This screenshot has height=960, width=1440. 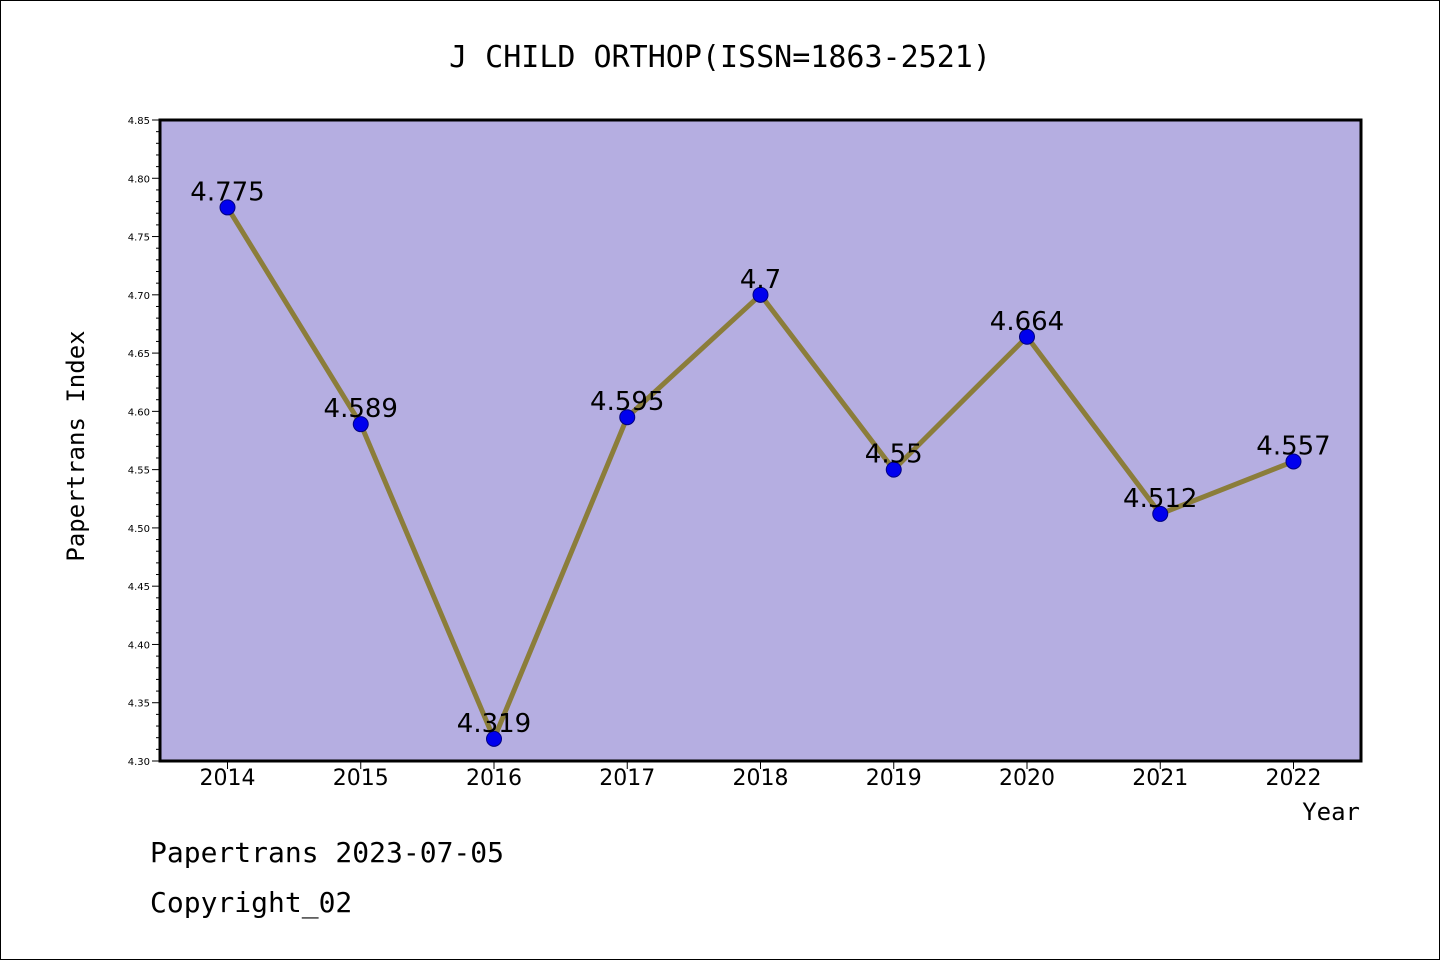 I want to click on y-tick-label: 4.40, so click(x=139, y=645).